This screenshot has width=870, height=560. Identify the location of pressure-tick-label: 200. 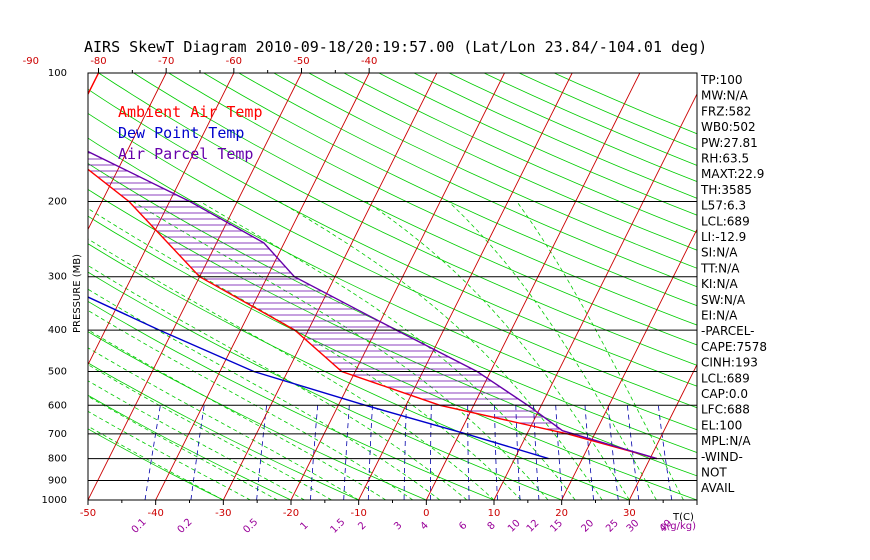
(57, 202).